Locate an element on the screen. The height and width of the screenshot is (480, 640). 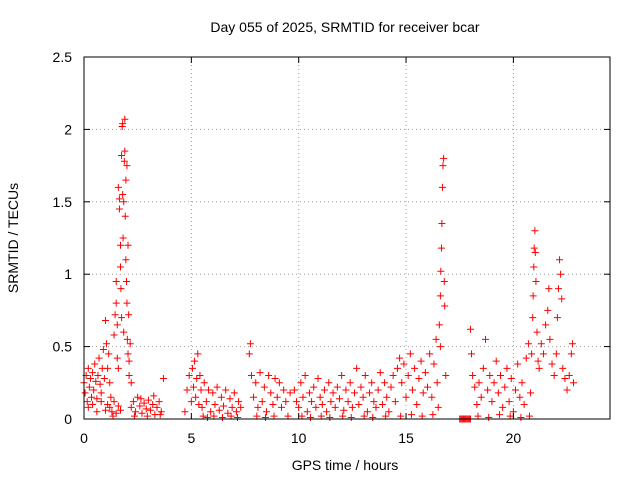
y-tick-labels: 0 0.5 1 1.5 2 2.5 is located at coordinates (63, 238).